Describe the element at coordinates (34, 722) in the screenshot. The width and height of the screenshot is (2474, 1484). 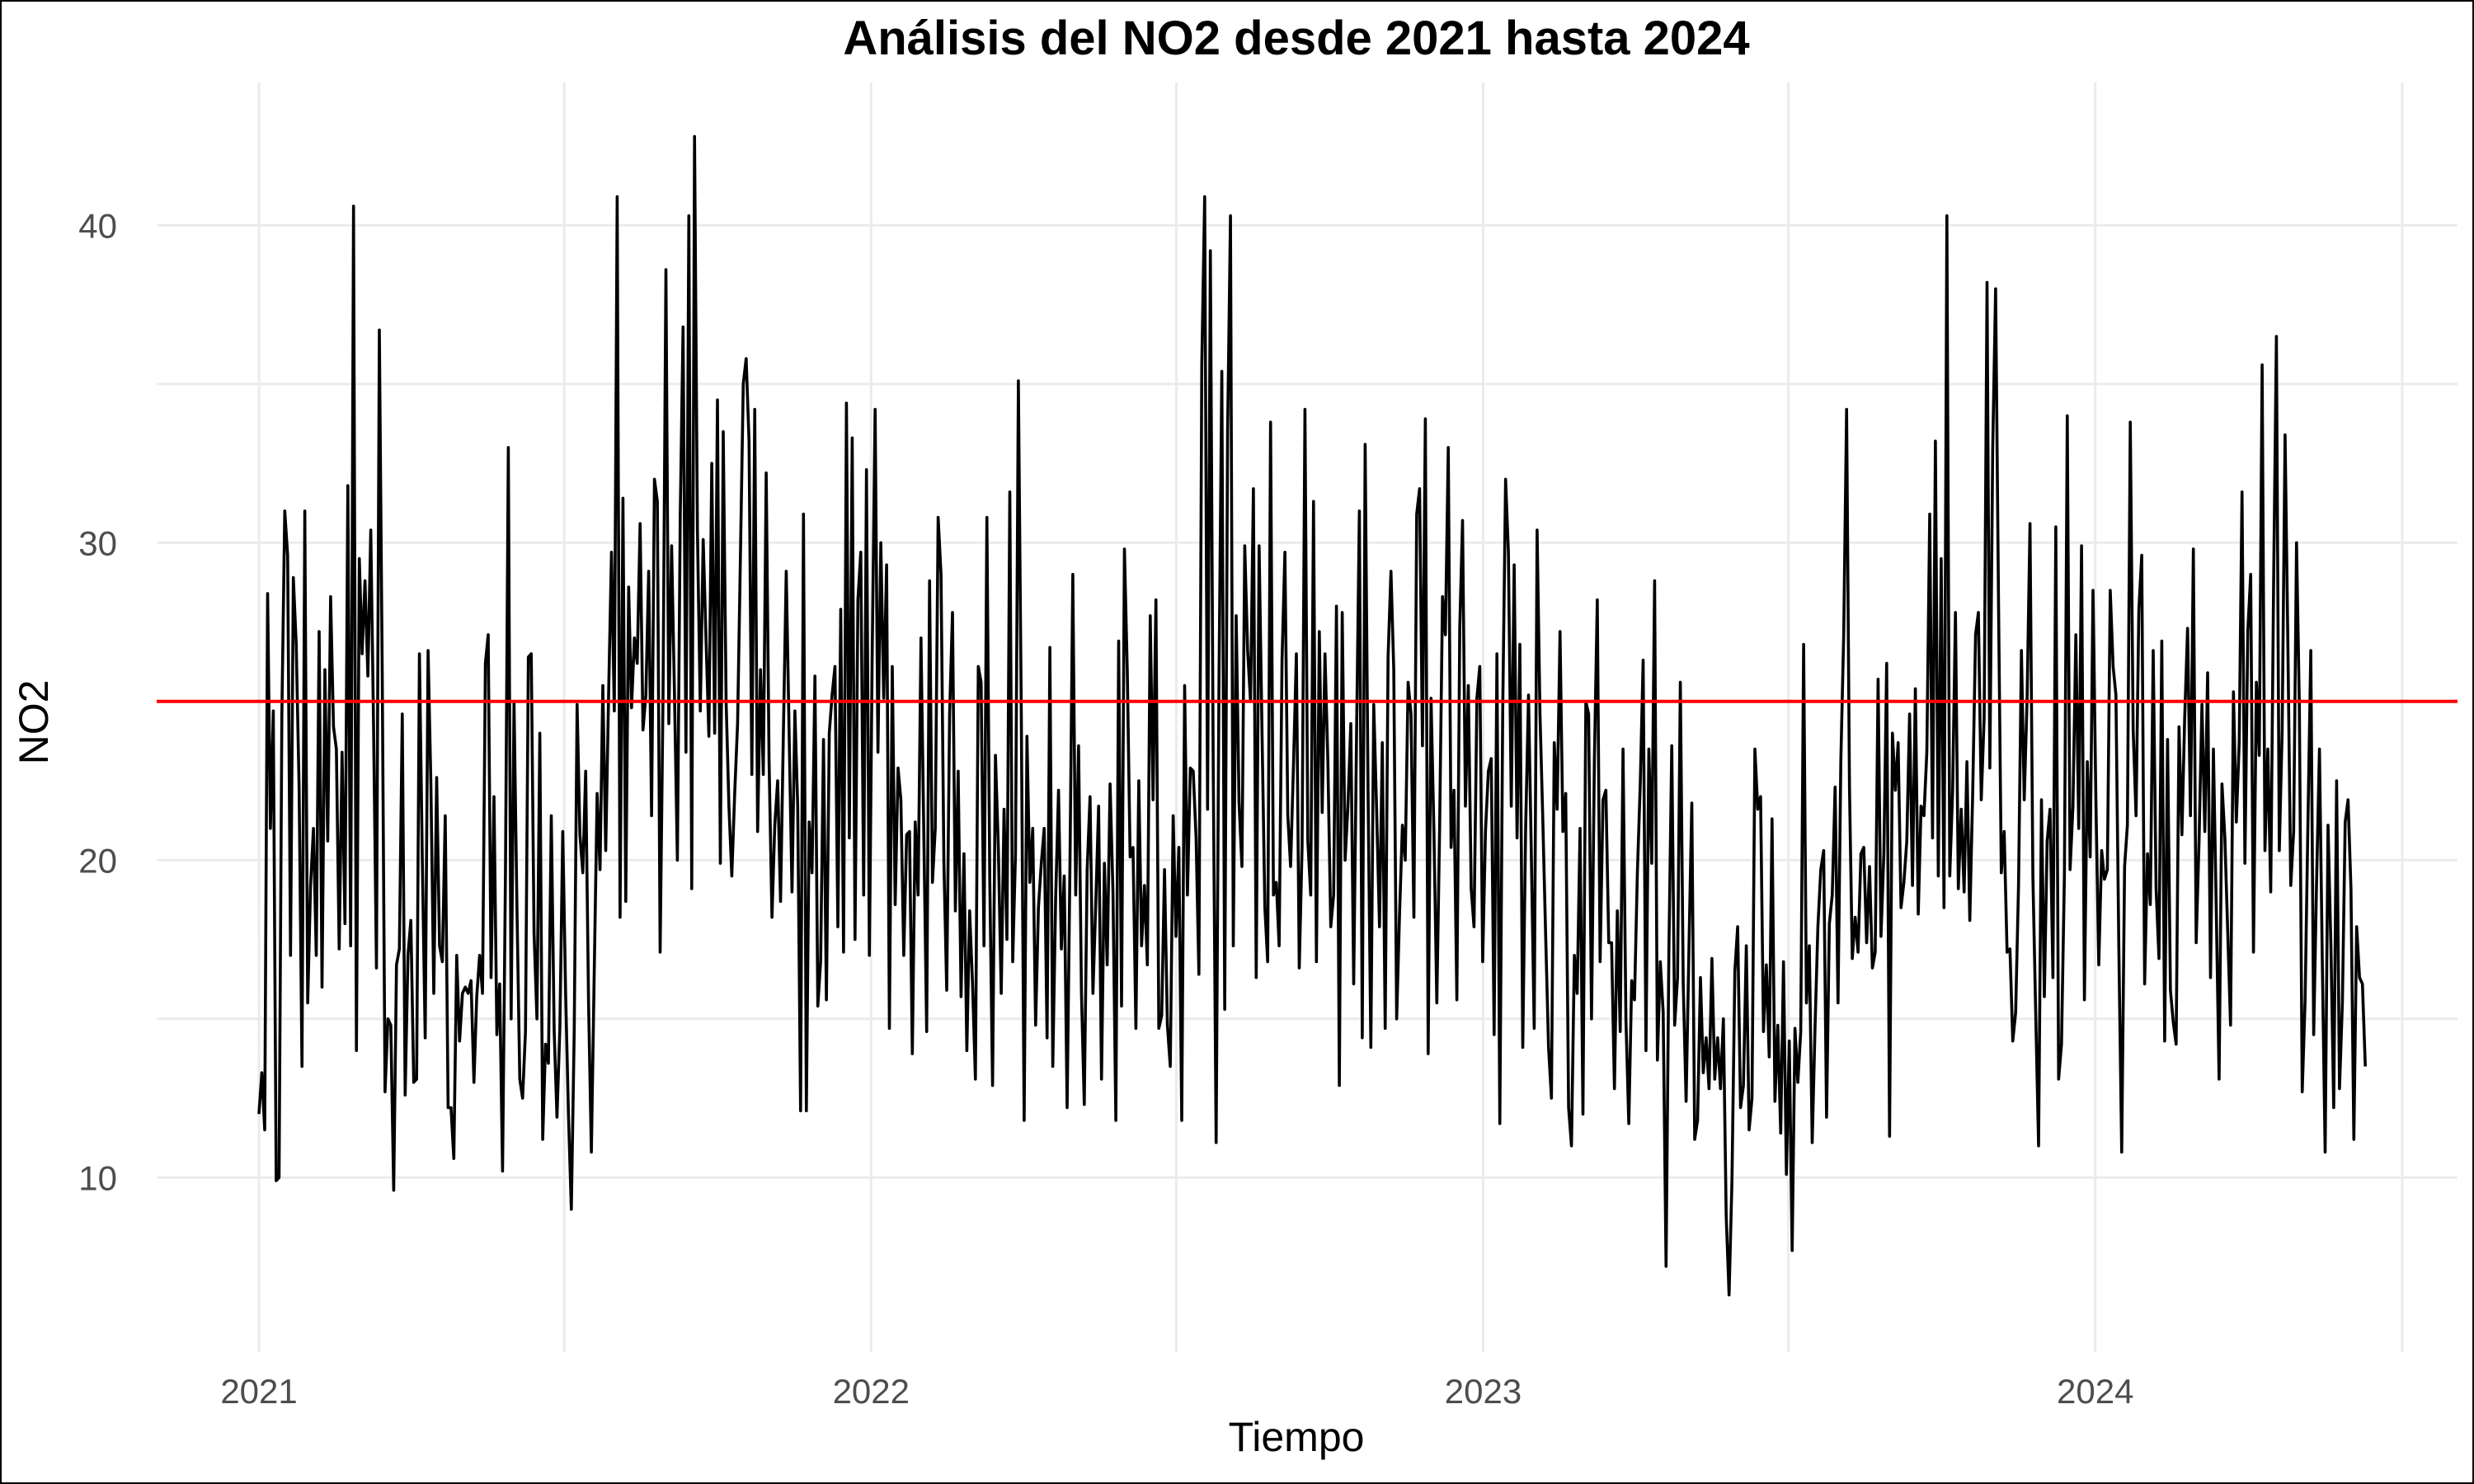
I see `y-axis-title: NO2` at that location.